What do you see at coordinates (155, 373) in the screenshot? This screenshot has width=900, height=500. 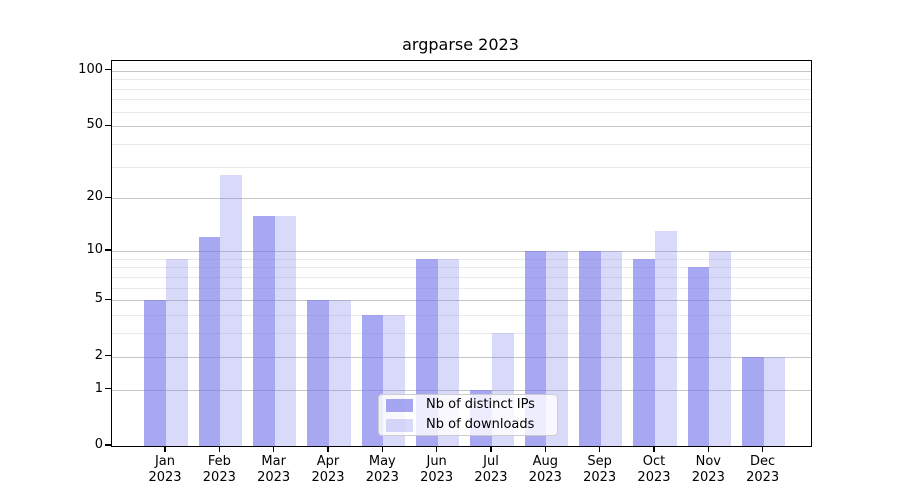 I see `ips-bar-jan` at bounding box center [155, 373].